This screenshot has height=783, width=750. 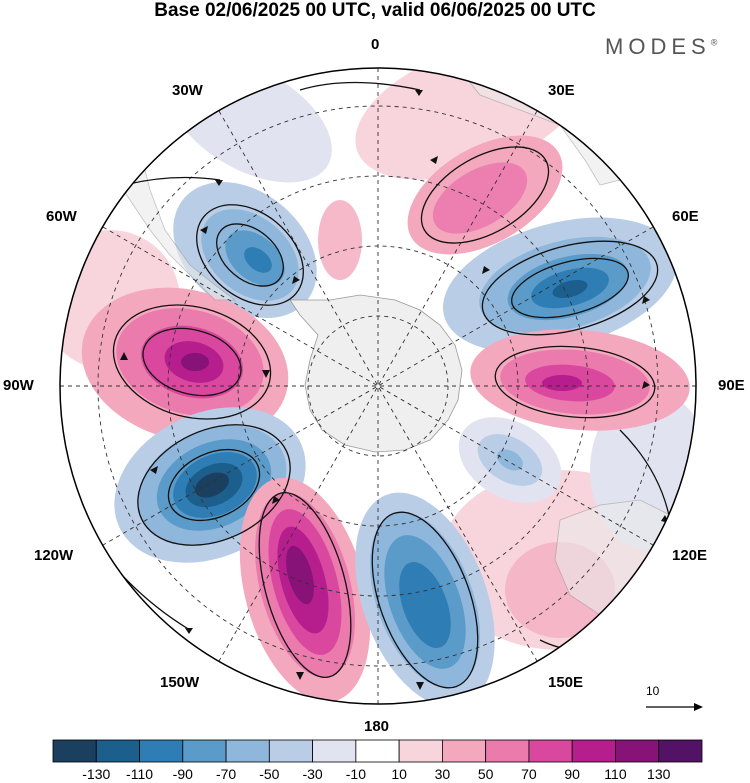 What do you see at coordinates (510, 460) in the screenshot?
I see `anomaly-neg-110e` at bounding box center [510, 460].